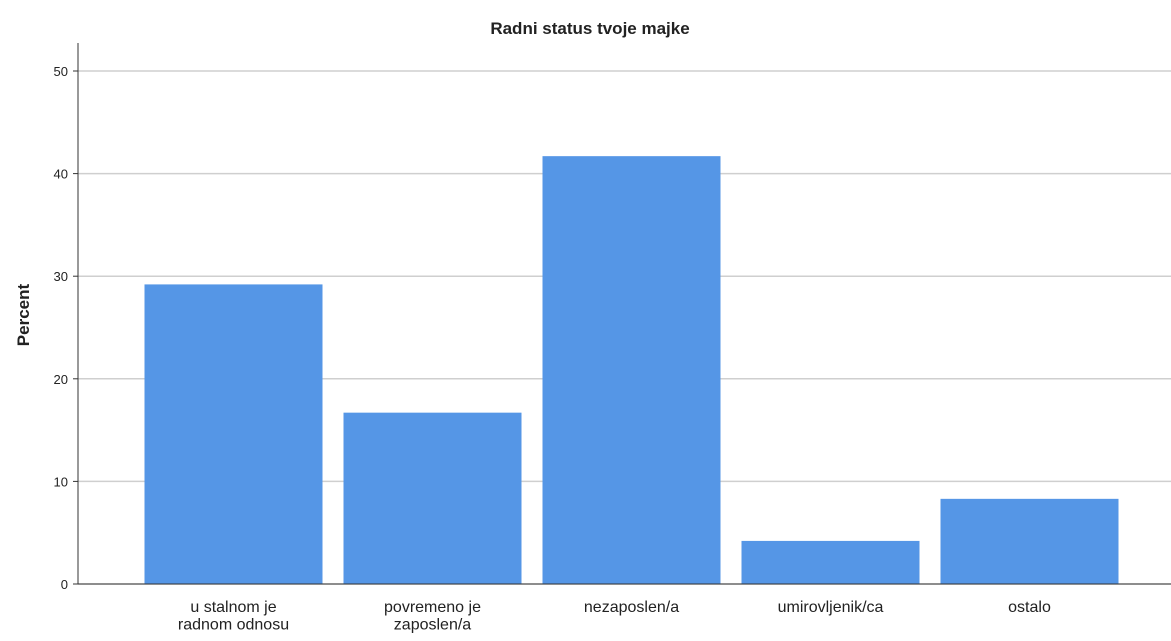  What do you see at coordinates (61, 481) in the screenshot?
I see `y-tick-label: 10` at bounding box center [61, 481].